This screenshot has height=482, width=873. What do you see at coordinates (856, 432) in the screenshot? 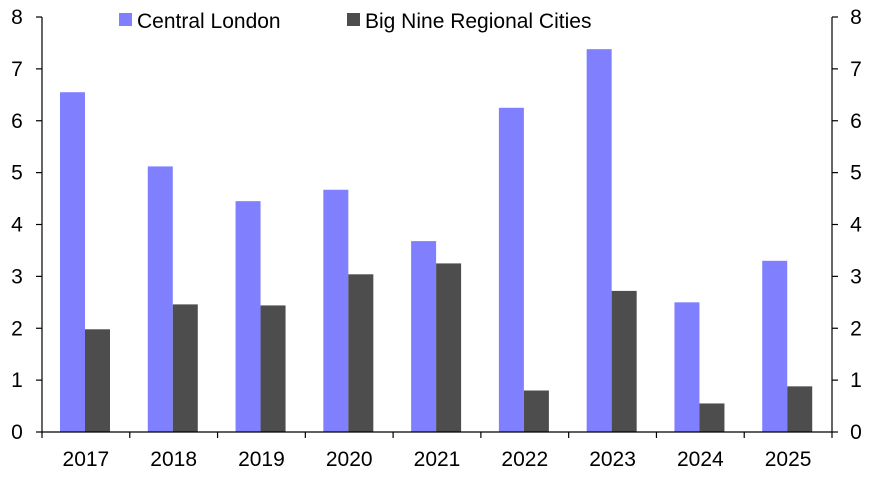
I see `right-y-tick-label: 0` at bounding box center [856, 432].